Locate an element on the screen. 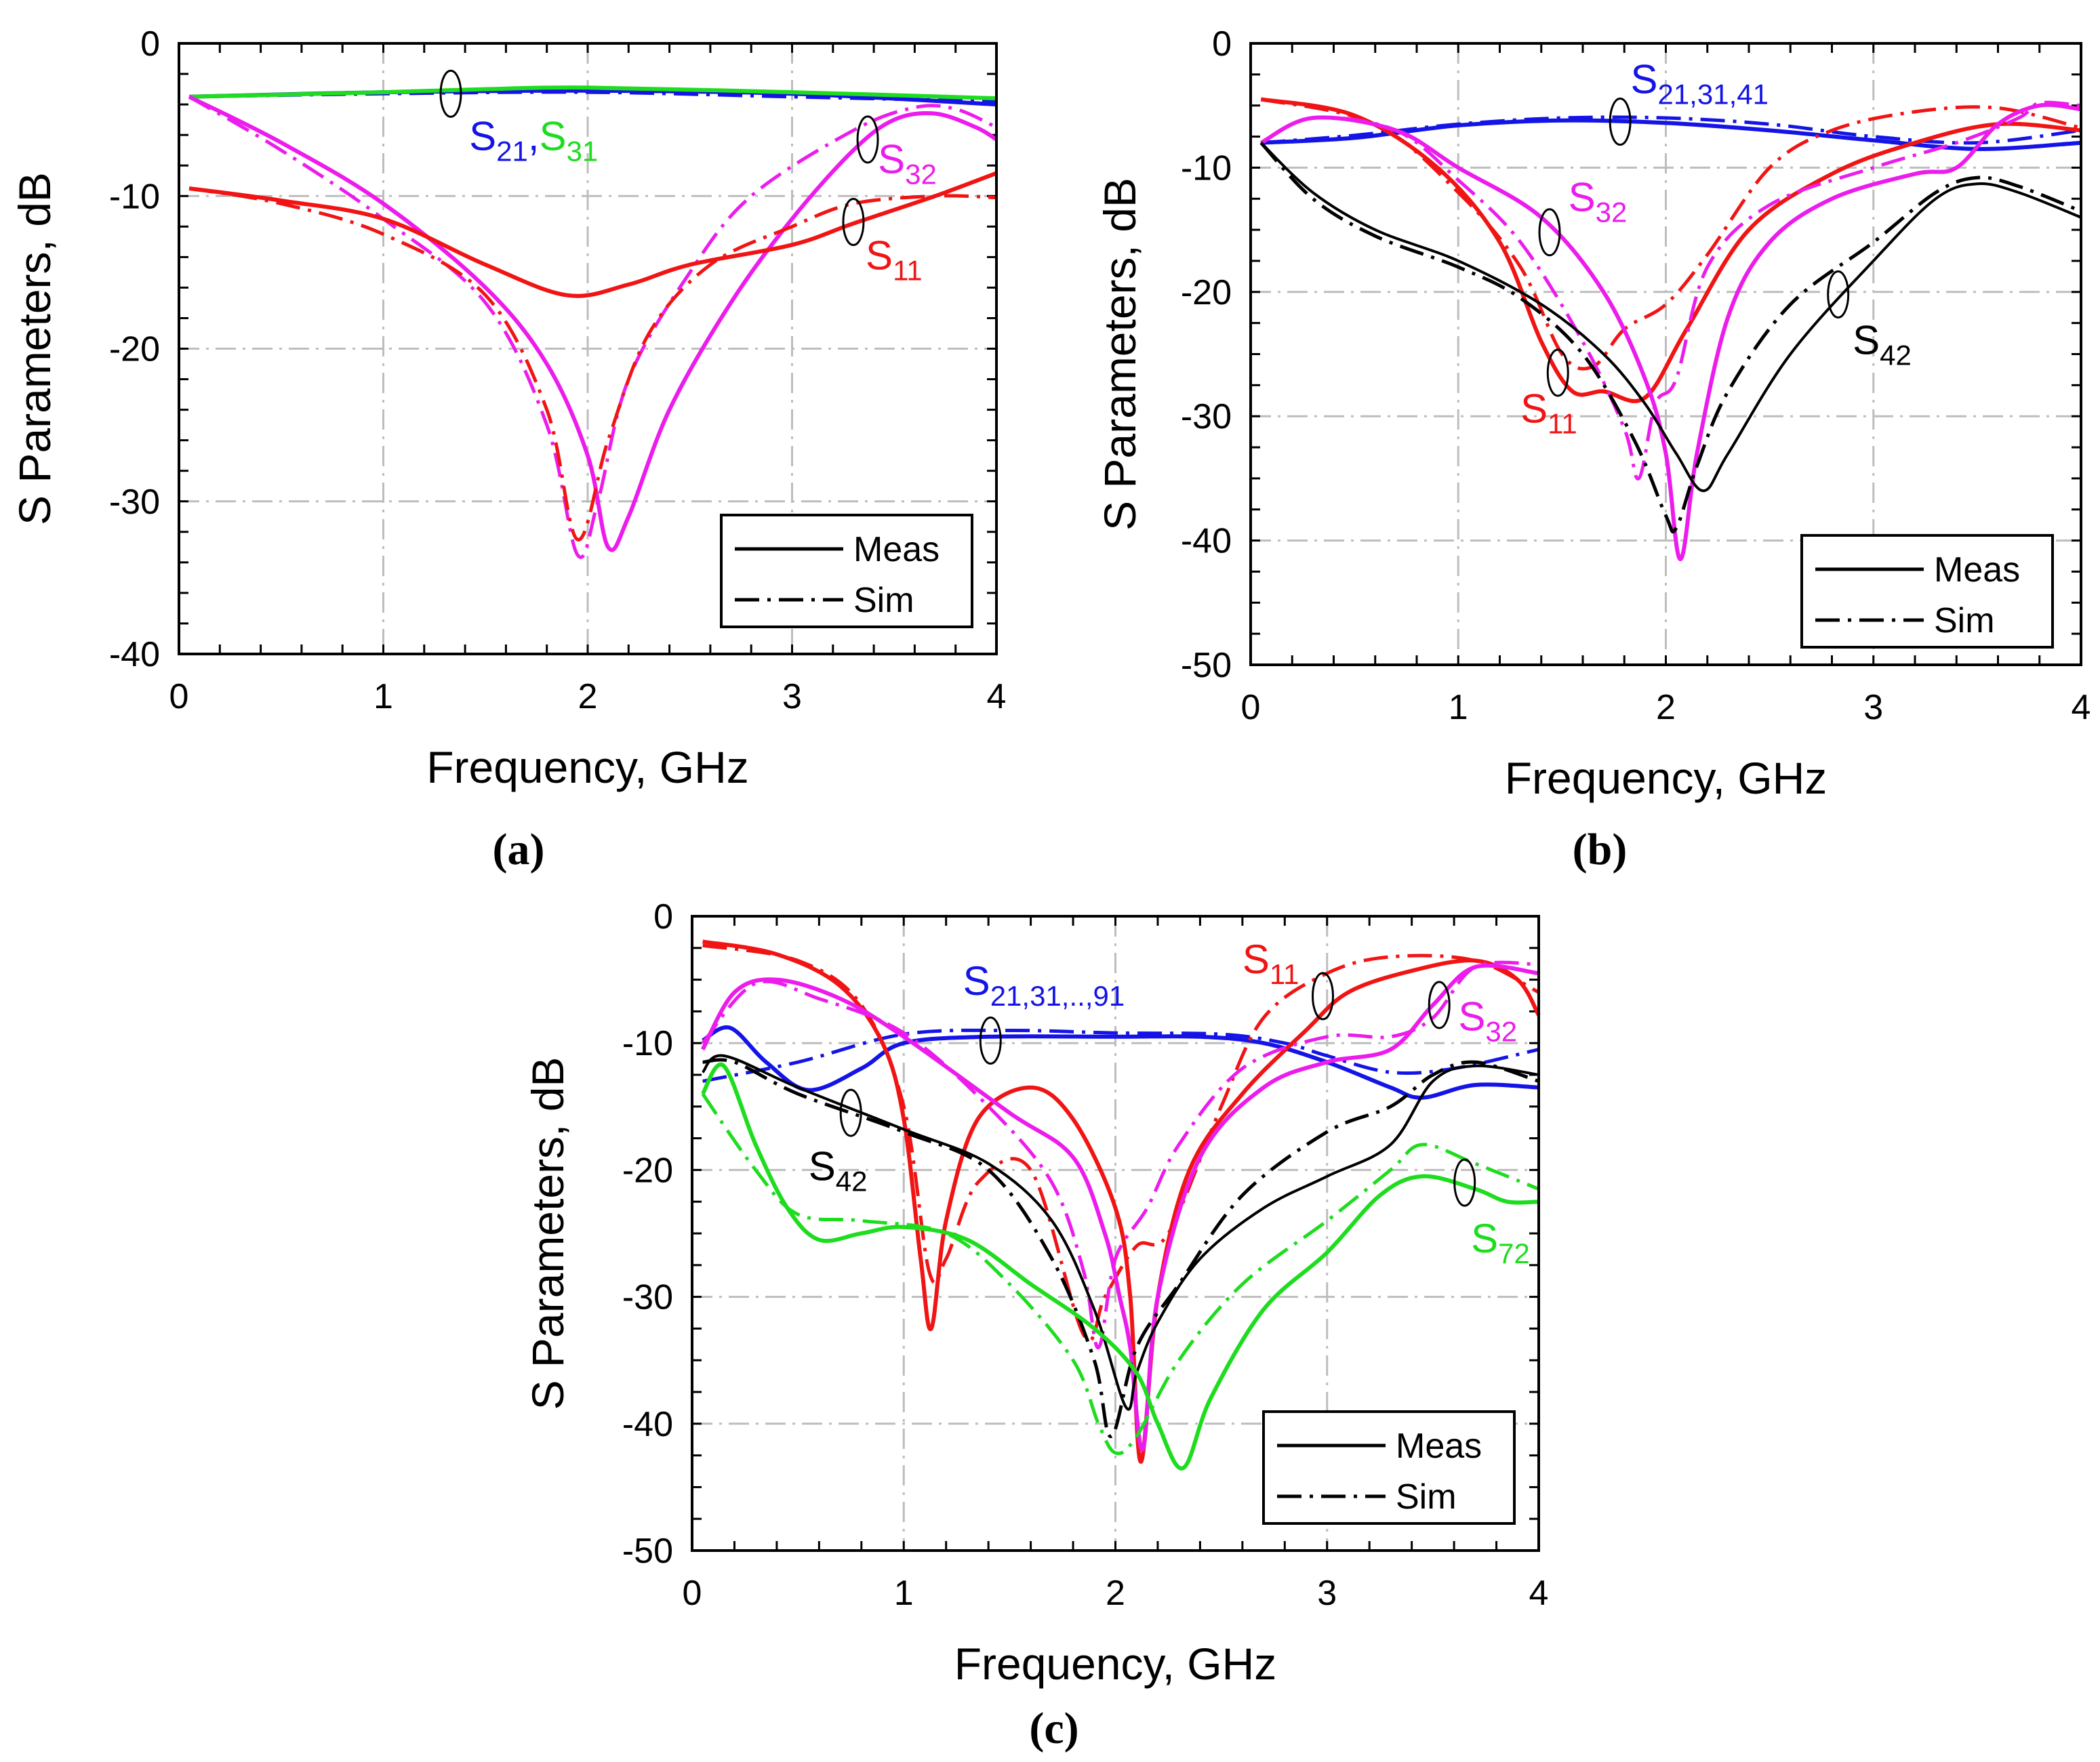 This screenshot has width=2100, height=1762. series-line-s21-91-sim is located at coordinates (1120, 1055).